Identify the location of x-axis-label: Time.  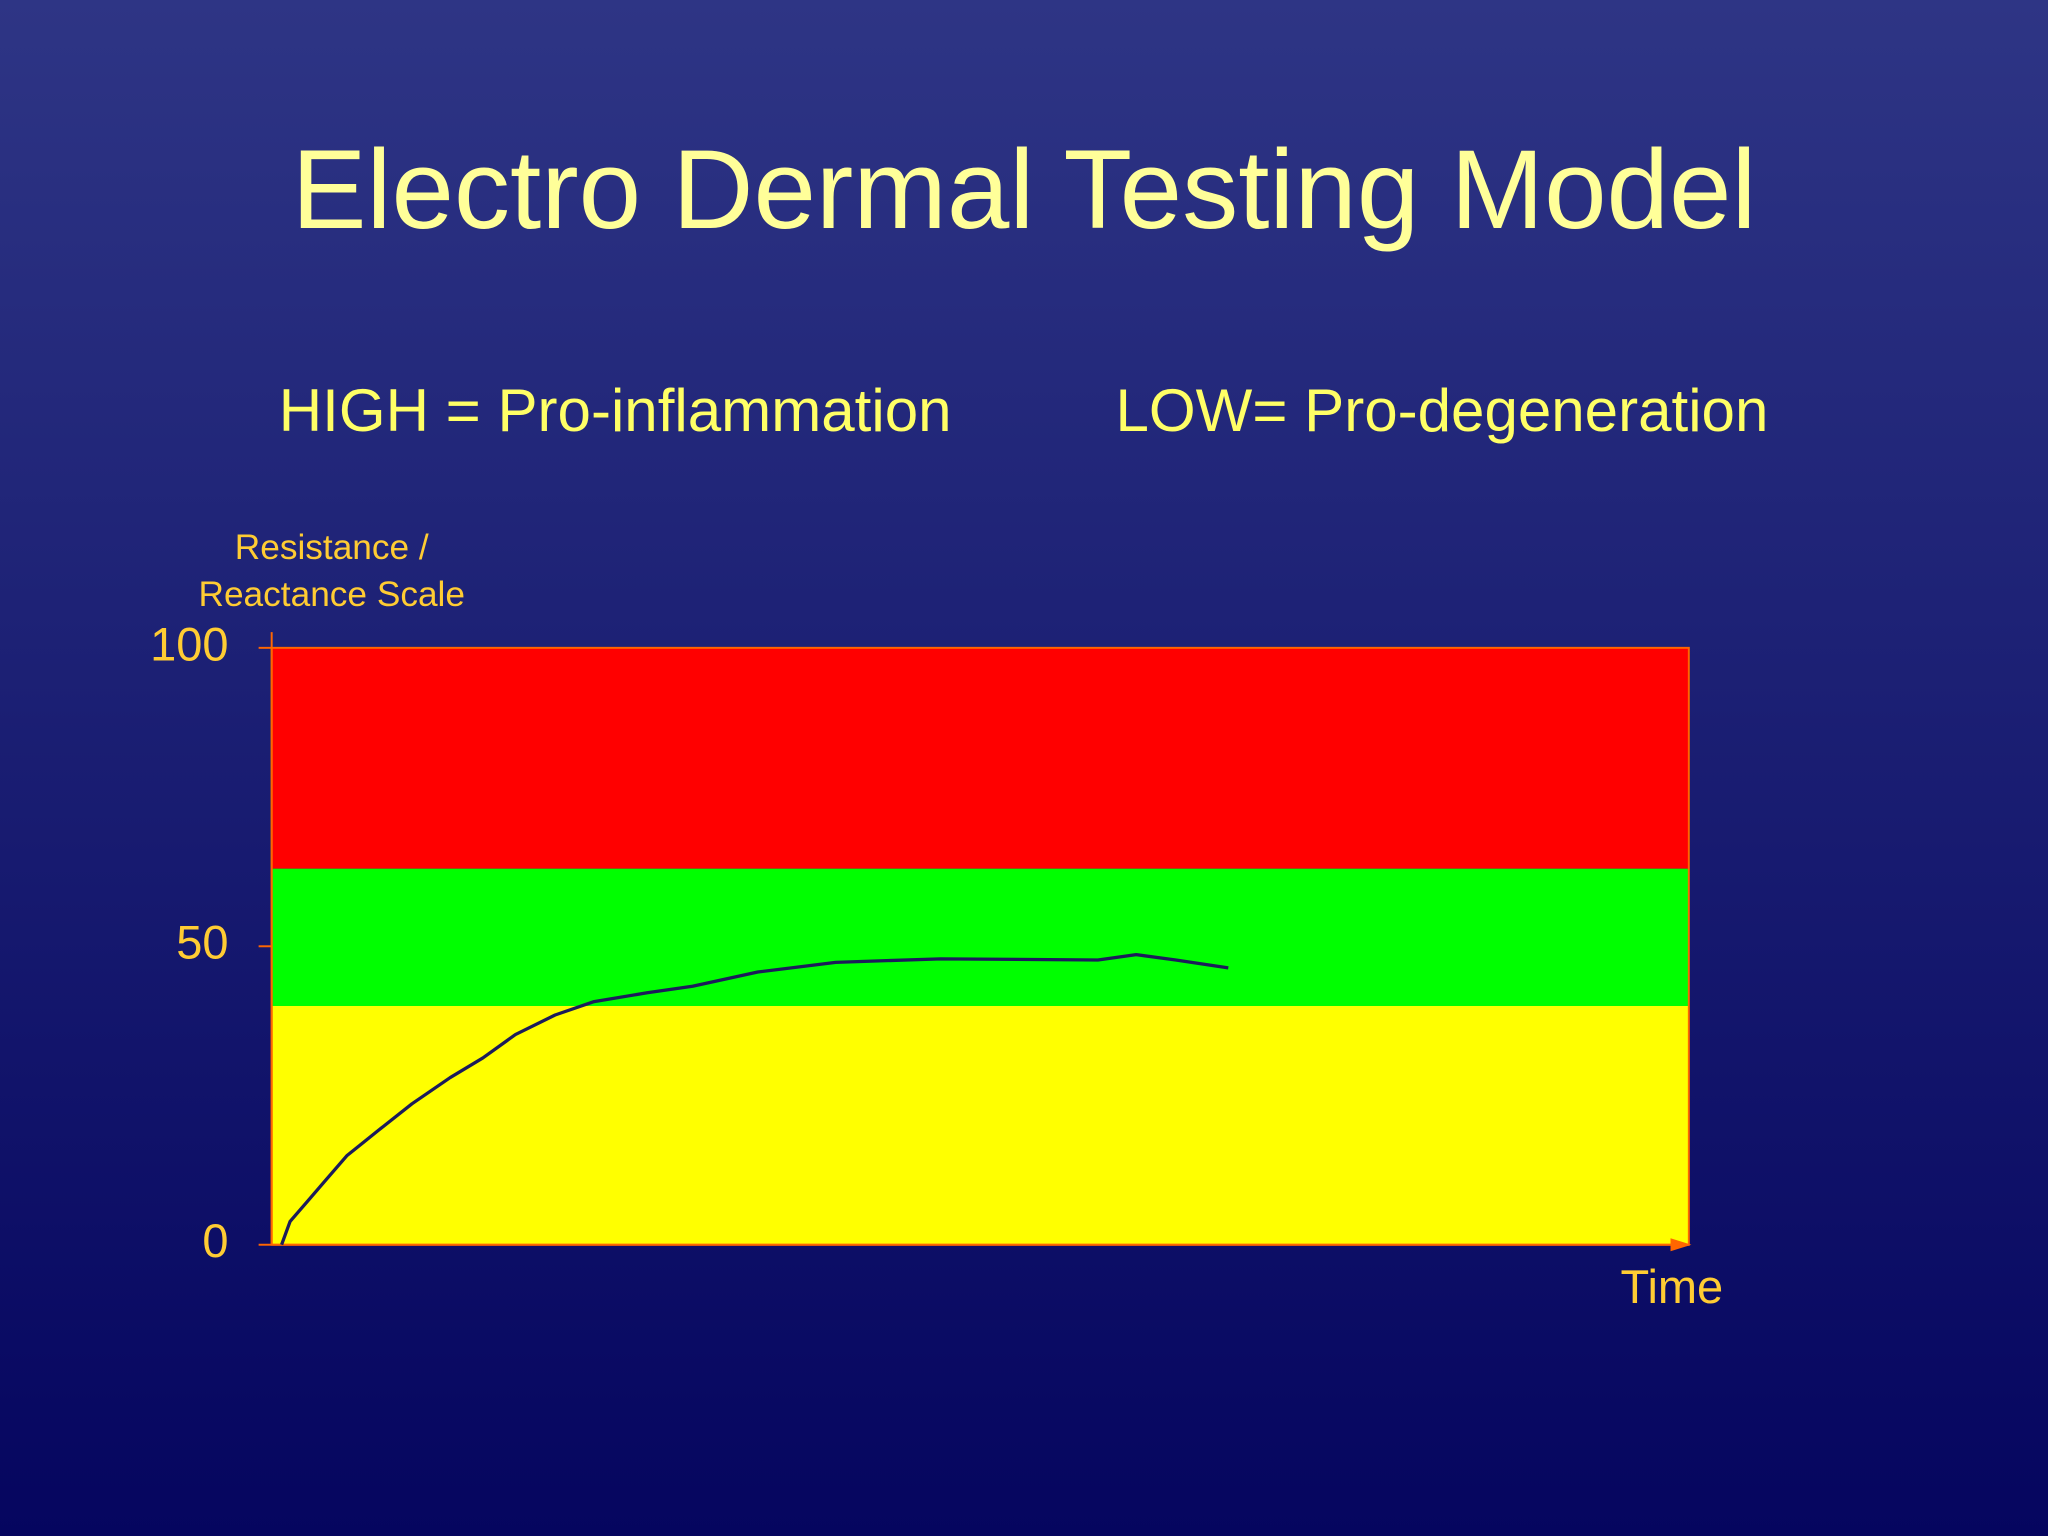
(1671, 1286).